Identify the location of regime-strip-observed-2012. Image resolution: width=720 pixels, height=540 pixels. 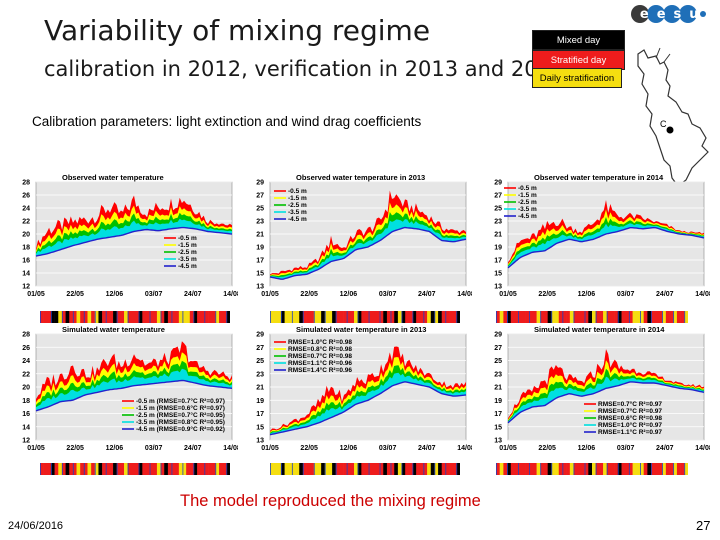
(135, 317).